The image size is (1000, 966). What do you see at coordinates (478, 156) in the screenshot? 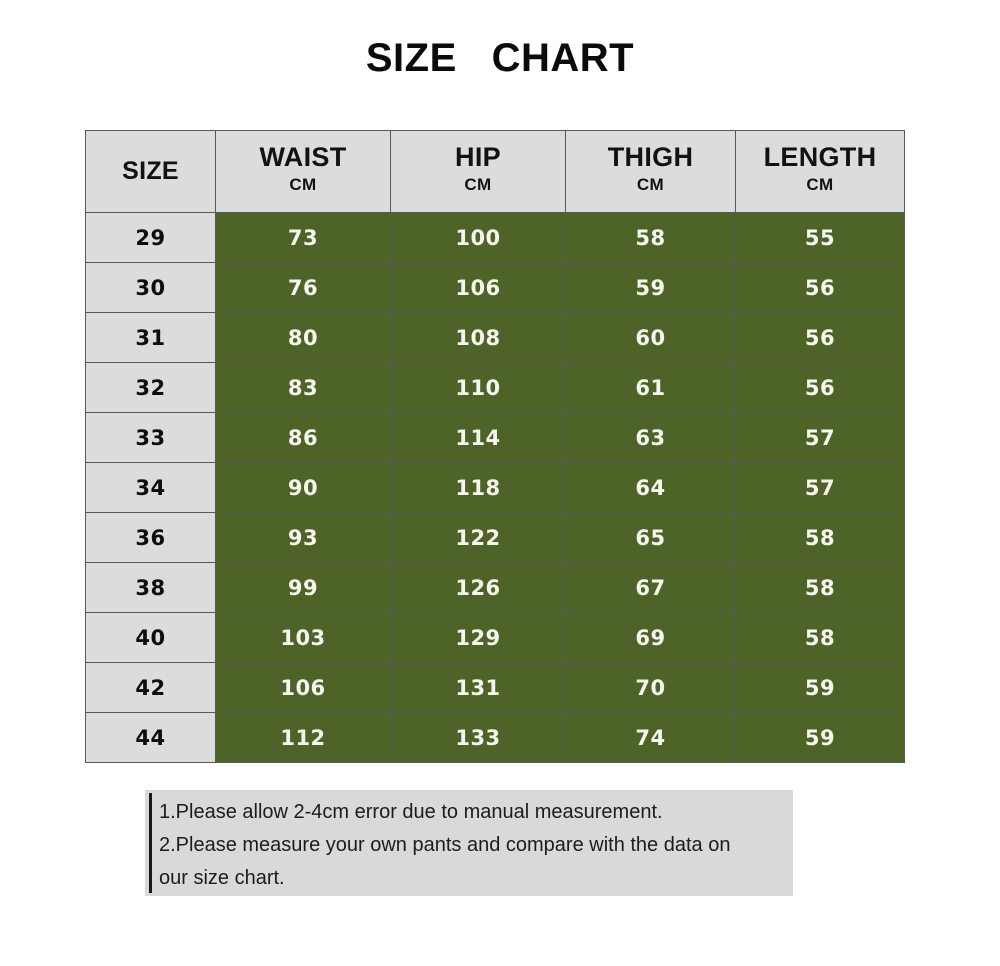
I see `column-header-hip-label: HIP` at bounding box center [478, 156].